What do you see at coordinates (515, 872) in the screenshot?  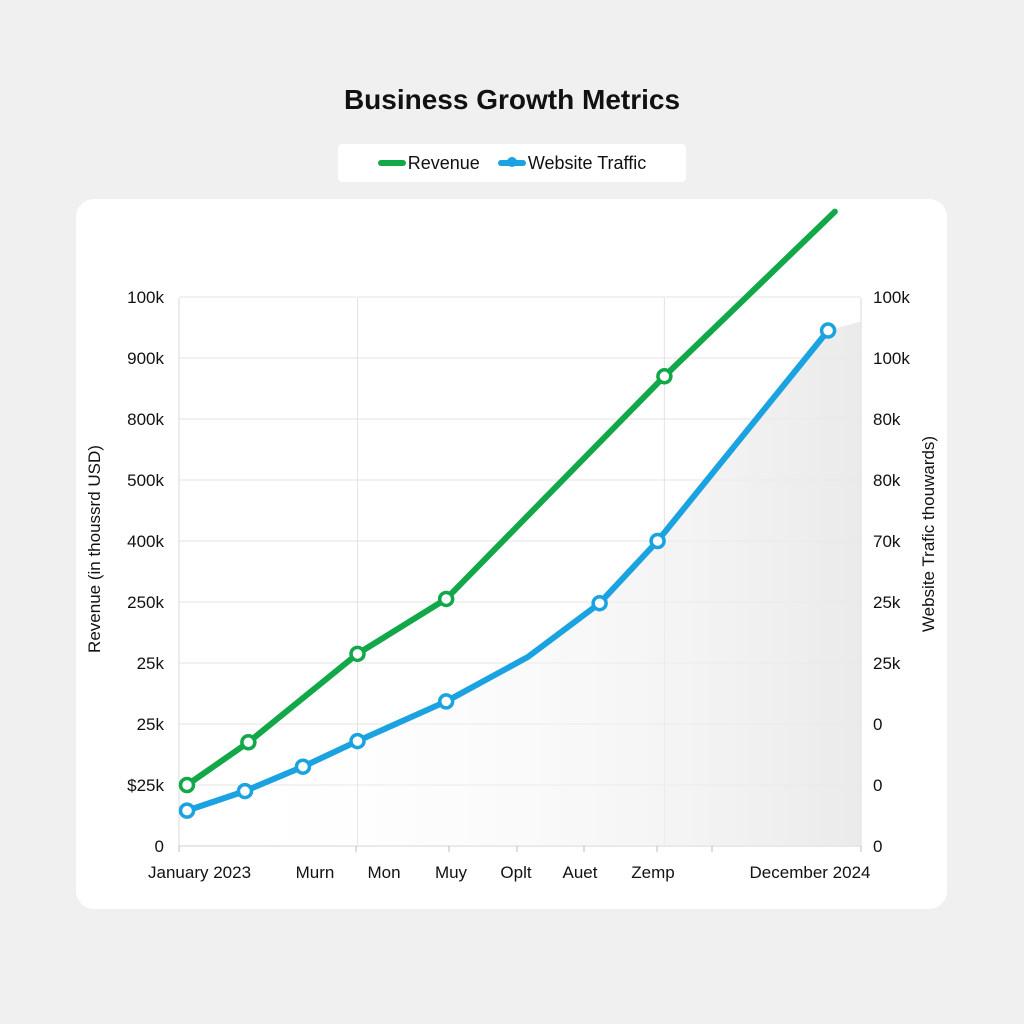 I see `x-tick-label: Oplt` at bounding box center [515, 872].